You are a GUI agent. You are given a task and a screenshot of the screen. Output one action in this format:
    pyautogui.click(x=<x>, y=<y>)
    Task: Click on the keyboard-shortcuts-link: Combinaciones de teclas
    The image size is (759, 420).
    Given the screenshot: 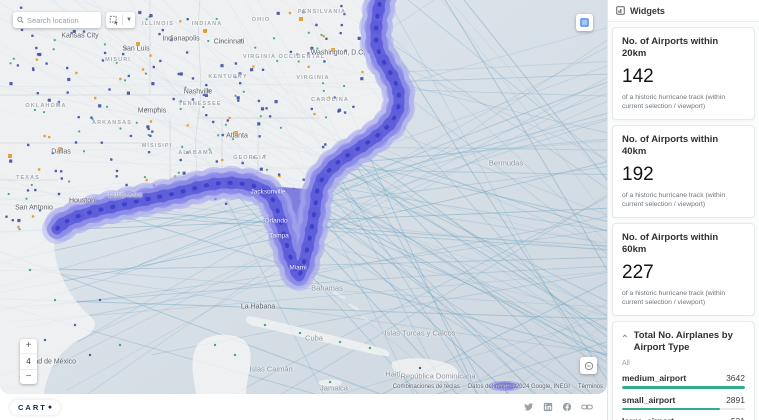 What is the action you would take?
    pyautogui.click(x=426, y=387)
    